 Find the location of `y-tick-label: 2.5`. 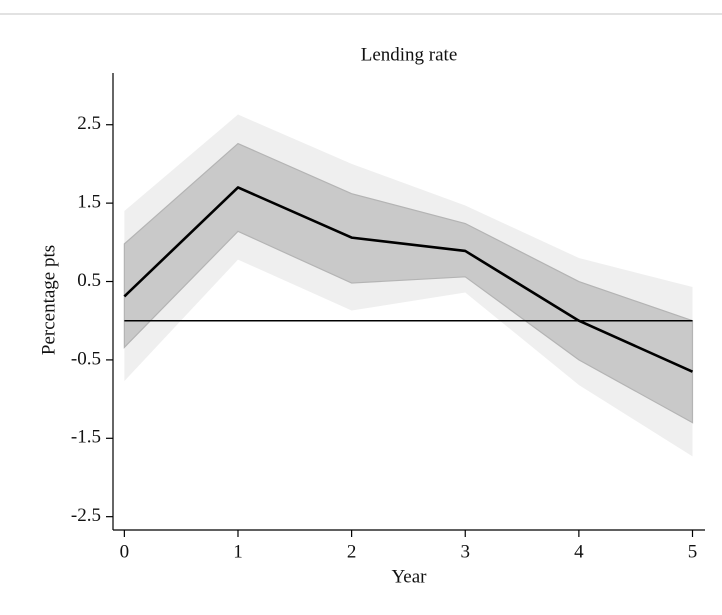

y-tick-label: 2.5 is located at coordinates (89, 123).